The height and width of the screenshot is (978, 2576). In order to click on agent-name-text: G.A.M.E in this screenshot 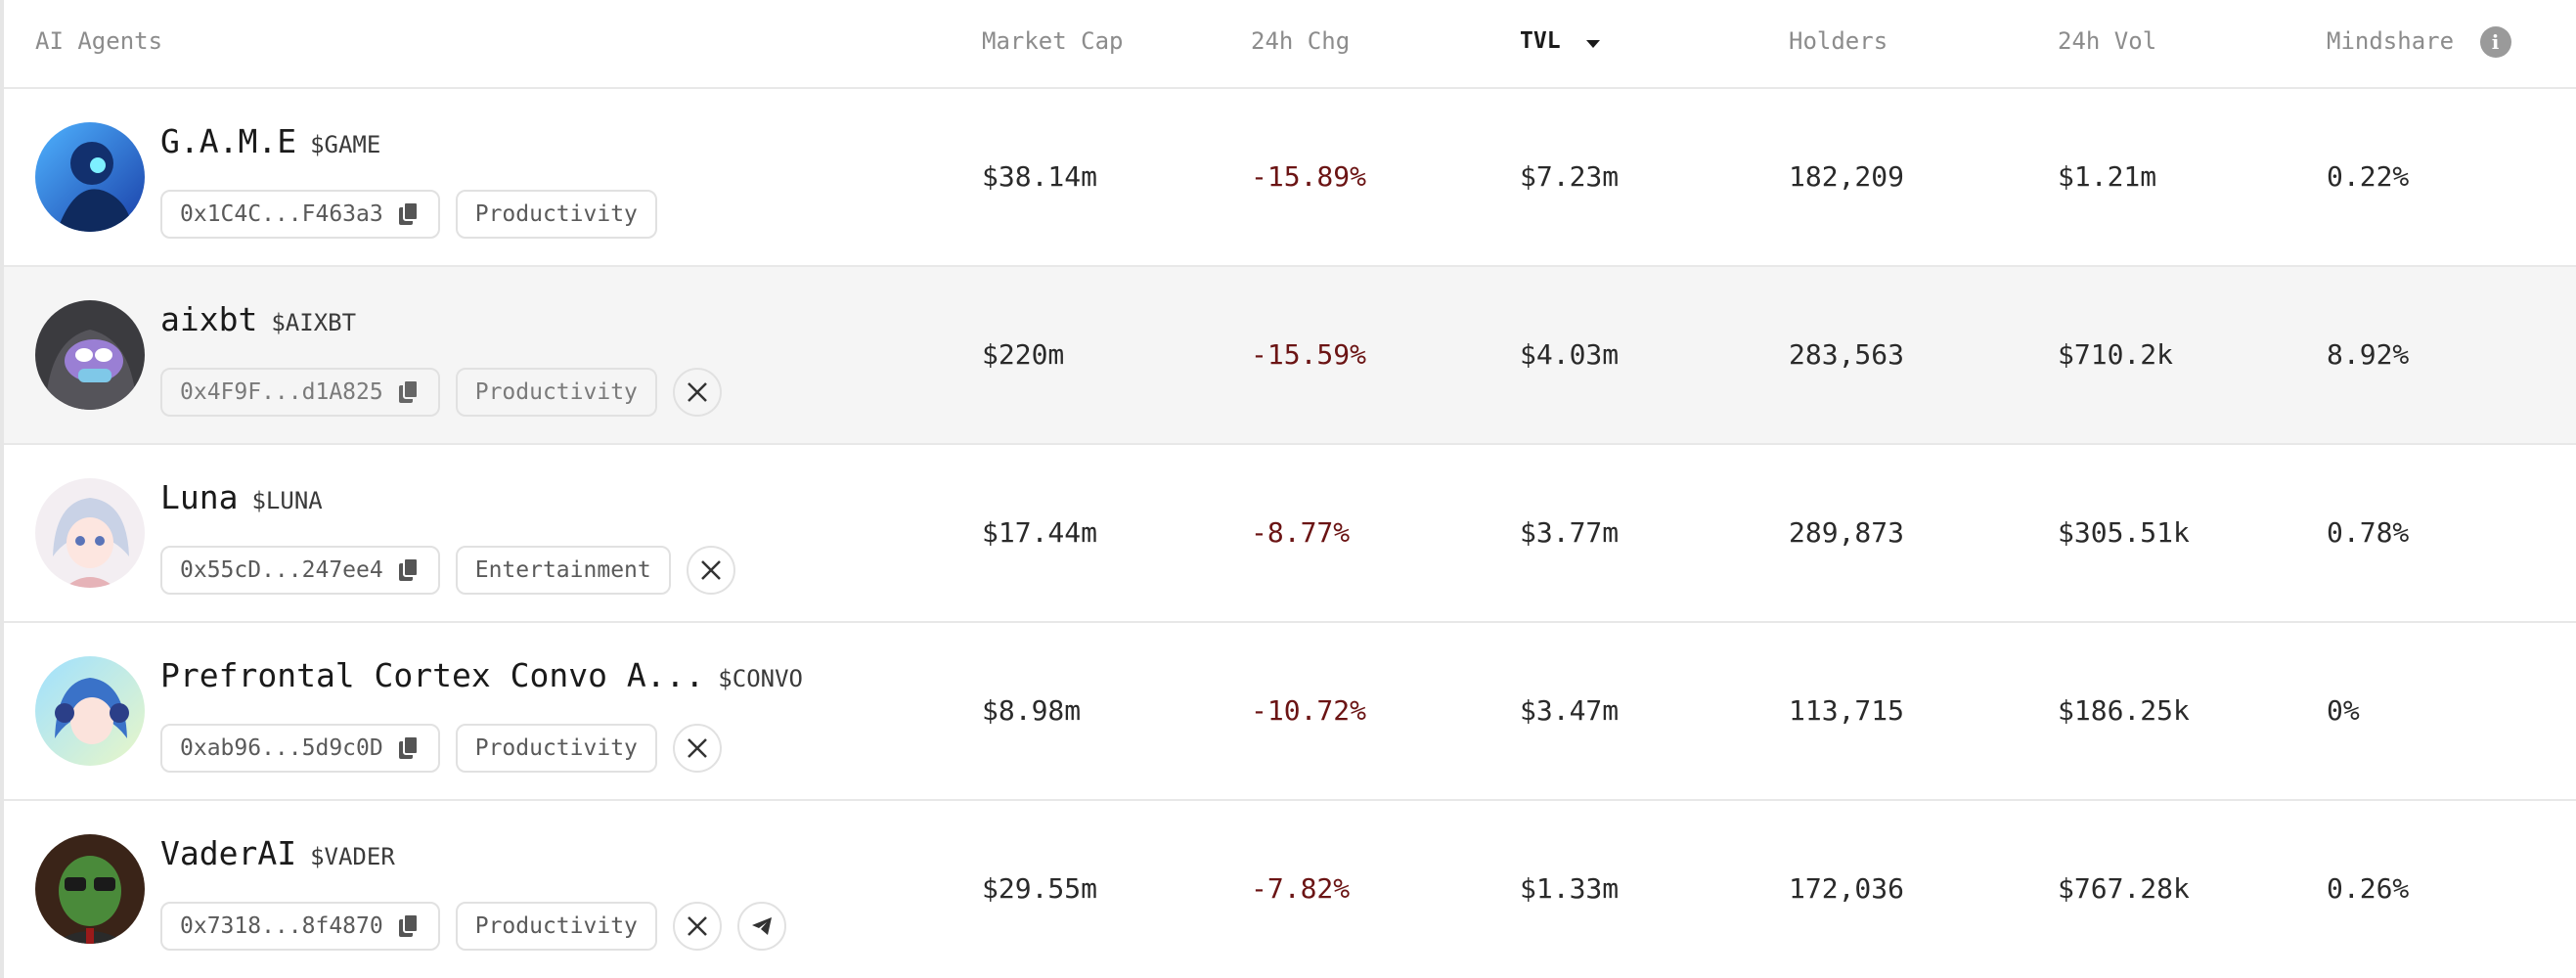, I will do `click(228, 141)`.